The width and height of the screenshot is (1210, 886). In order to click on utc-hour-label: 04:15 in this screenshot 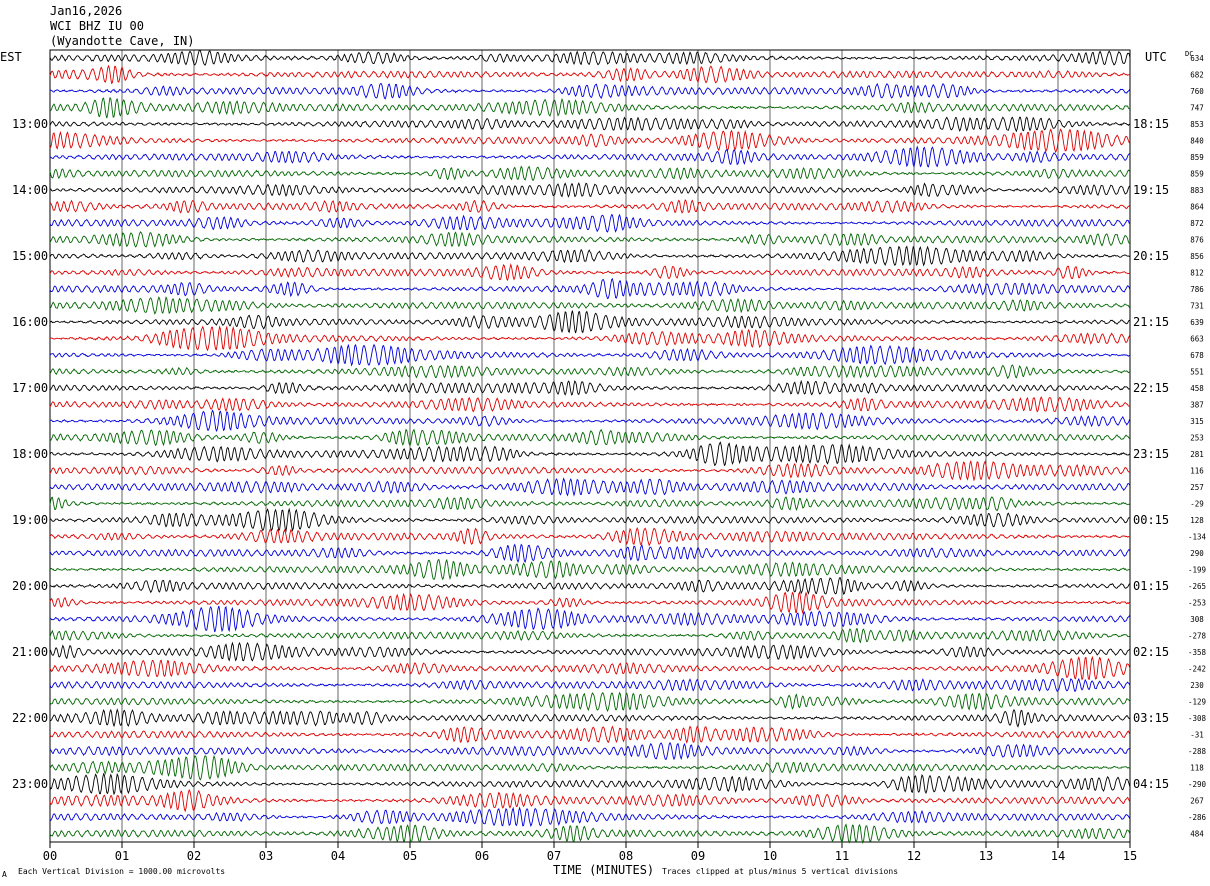, I will do `click(1151, 784)`.